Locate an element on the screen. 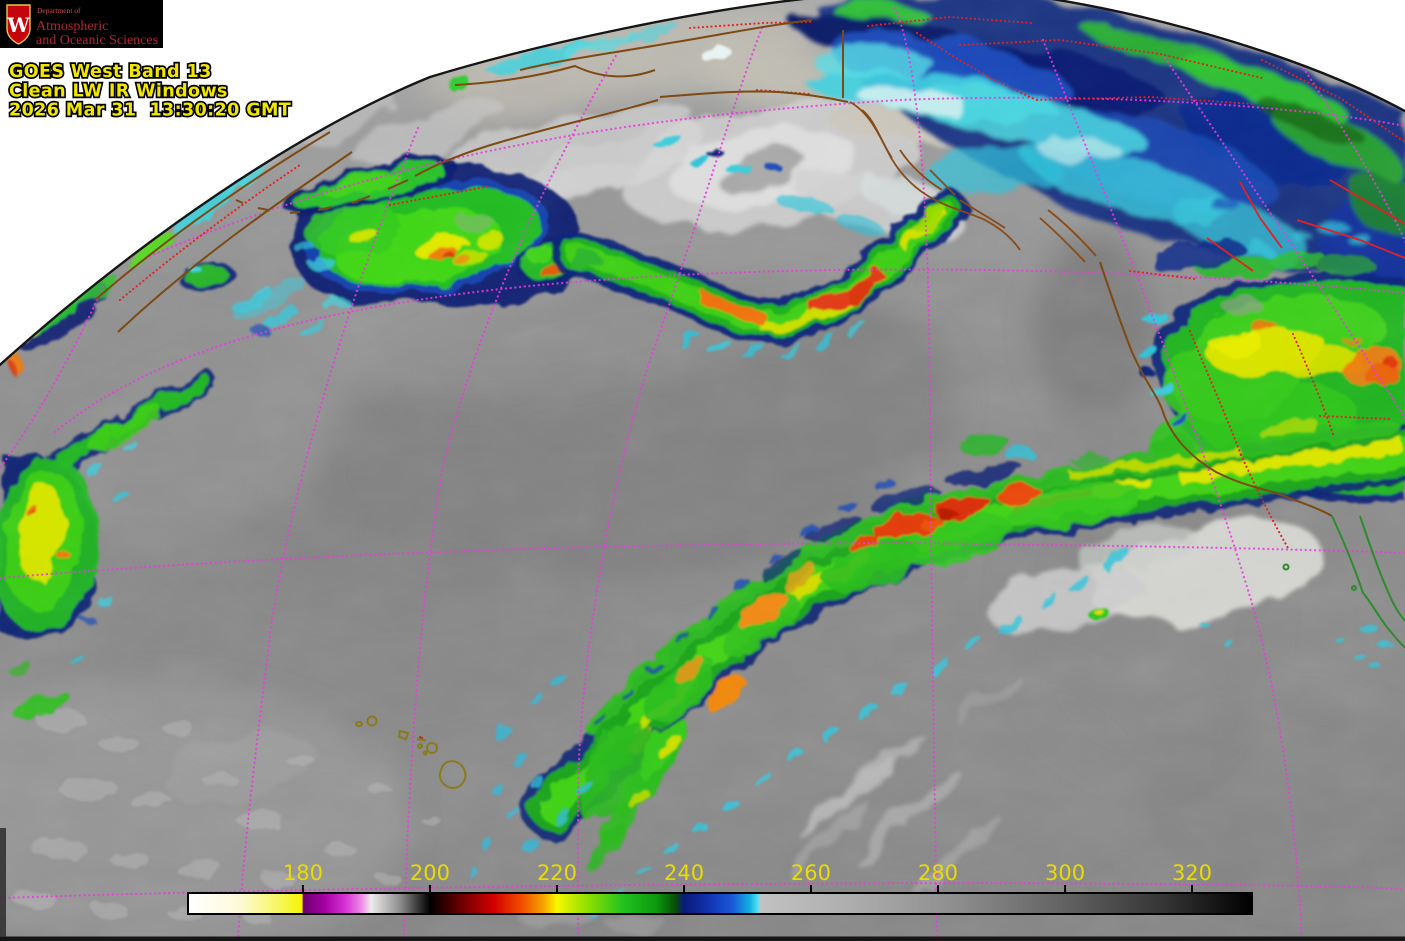 The width and height of the screenshot is (1405, 941). crest-letter: W is located at coordinates (18, 25).